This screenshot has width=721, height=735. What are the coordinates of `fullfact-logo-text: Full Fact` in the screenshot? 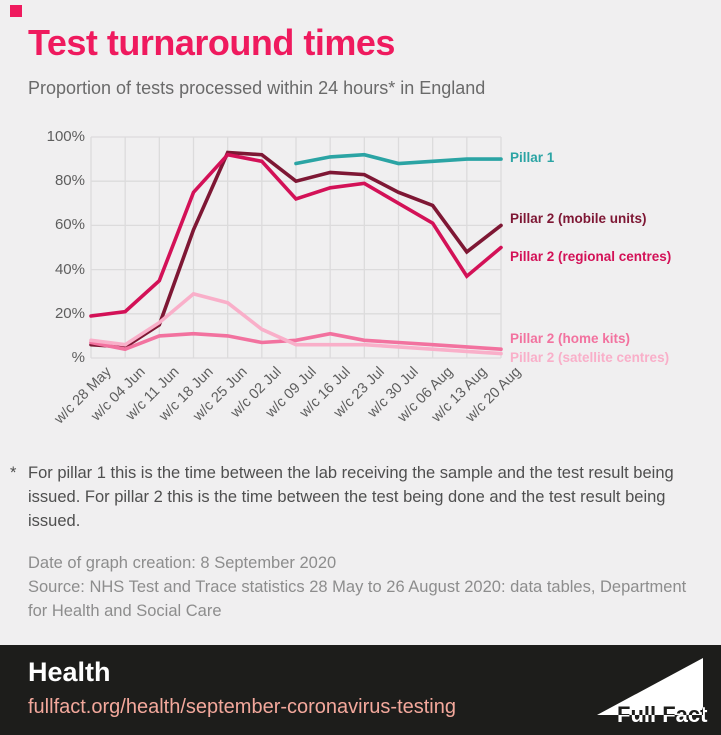 It's located at (662, 714).